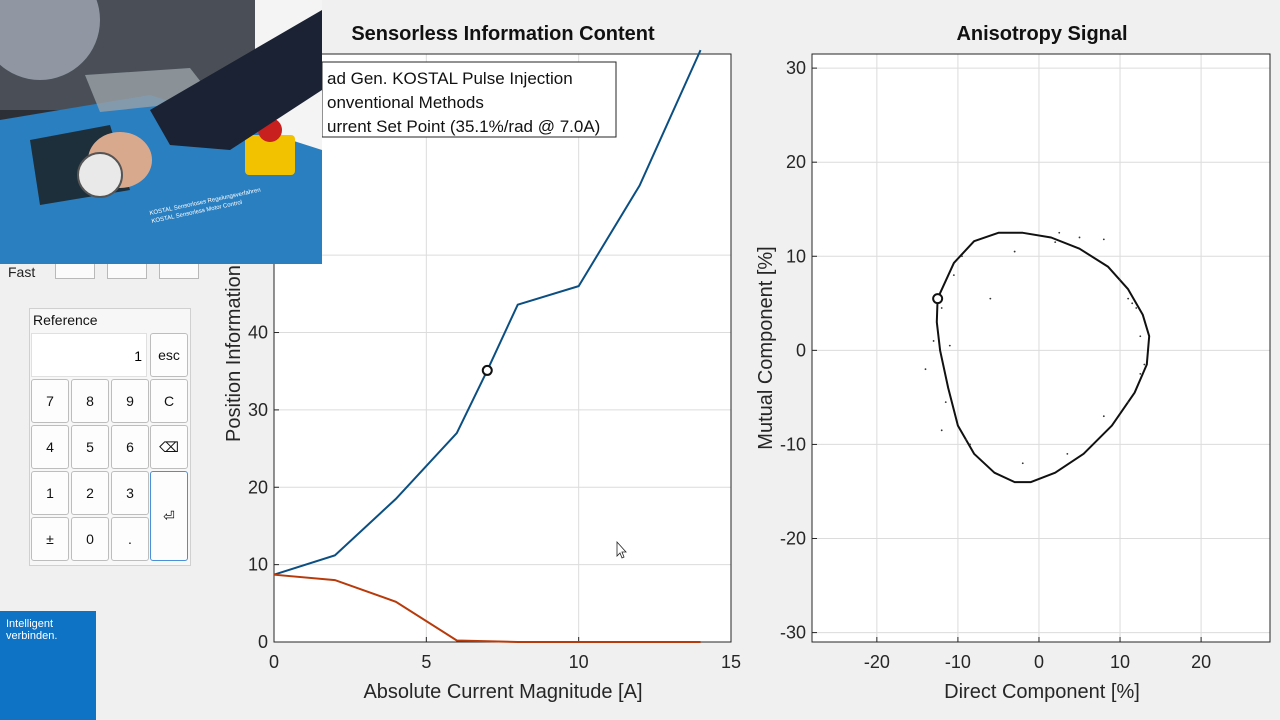 This screenshot has width=1280, height=720. I want to click on key-1: 1, so click(50, 493).